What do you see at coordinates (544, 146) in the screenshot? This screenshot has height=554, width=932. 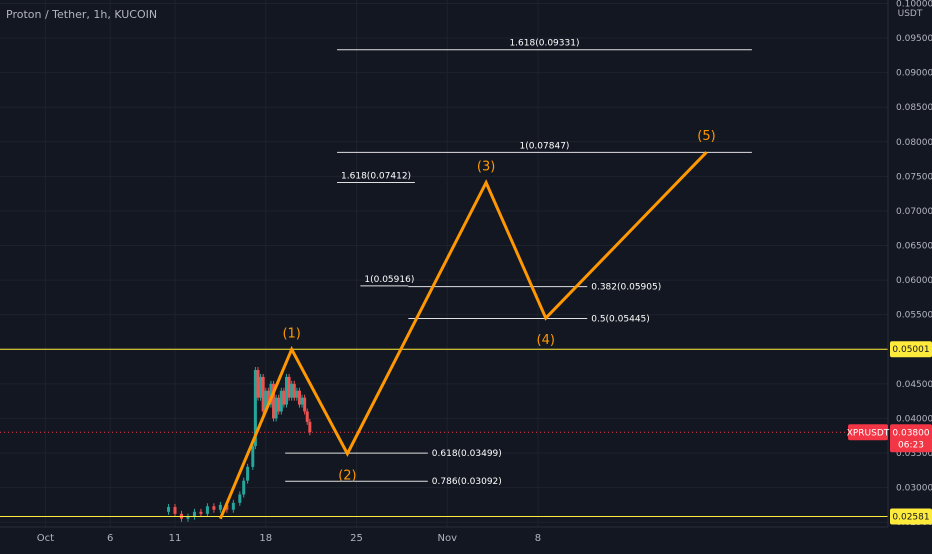 I see `fib-level-label: 1(0.07847)` at bounding box center [544, 146].